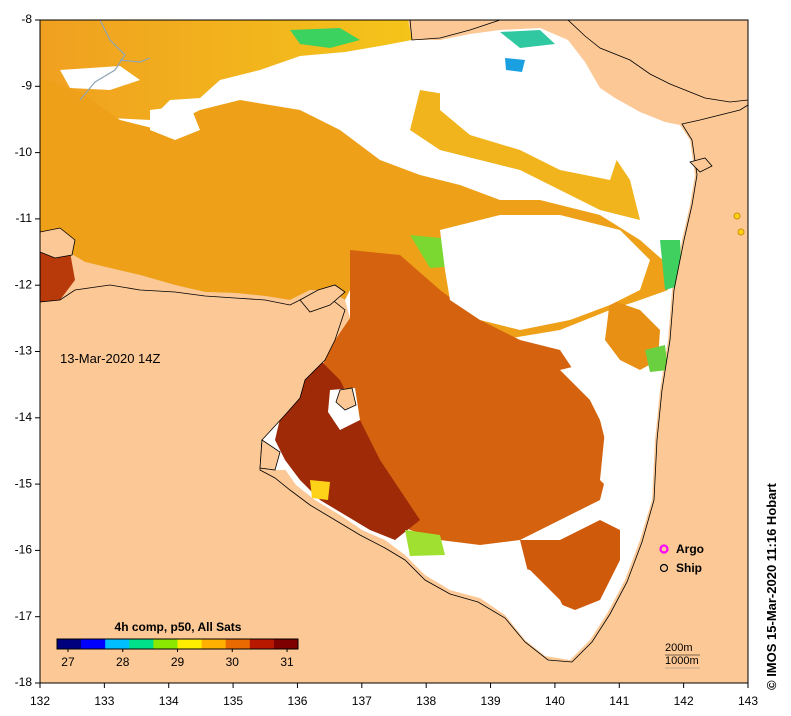 This screenshot has height=716, width=791. I want to click on y-tick-label: -8, so click(26, 19).